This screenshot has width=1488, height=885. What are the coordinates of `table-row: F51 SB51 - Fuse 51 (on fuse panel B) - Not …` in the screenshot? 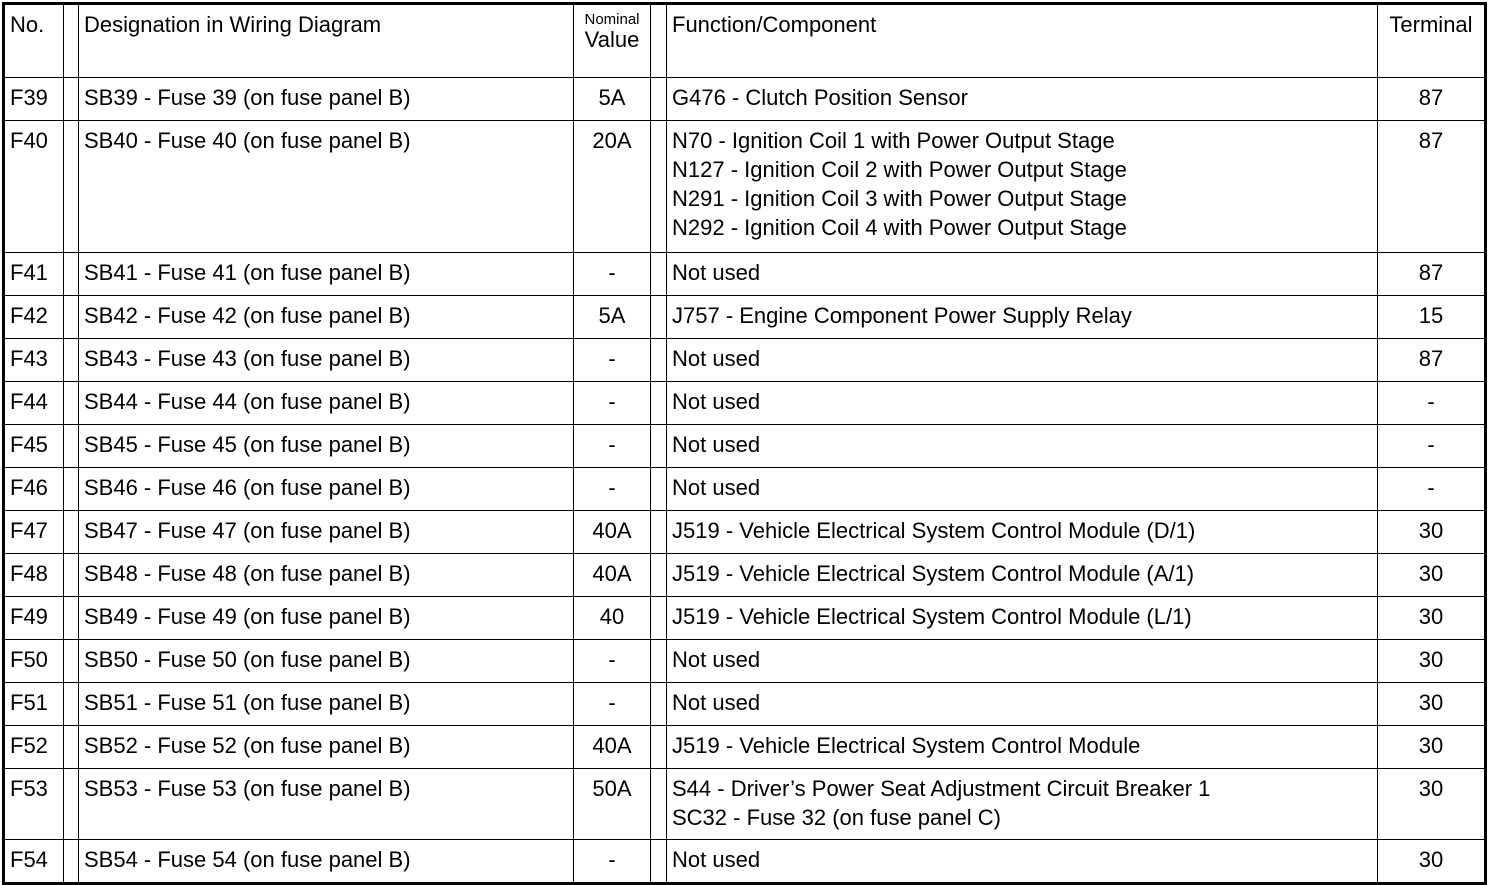 It's located at (744, 704).